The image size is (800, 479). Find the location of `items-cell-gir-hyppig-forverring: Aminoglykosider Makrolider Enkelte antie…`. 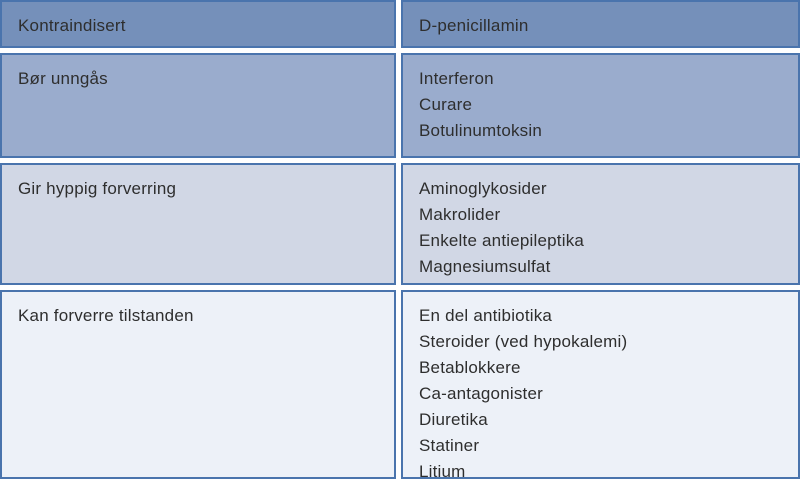

items-cell-gir-hyppig-forverring: Aminoglykosider Makrolider Enkelte antie… is located at coordinates (600, 224).